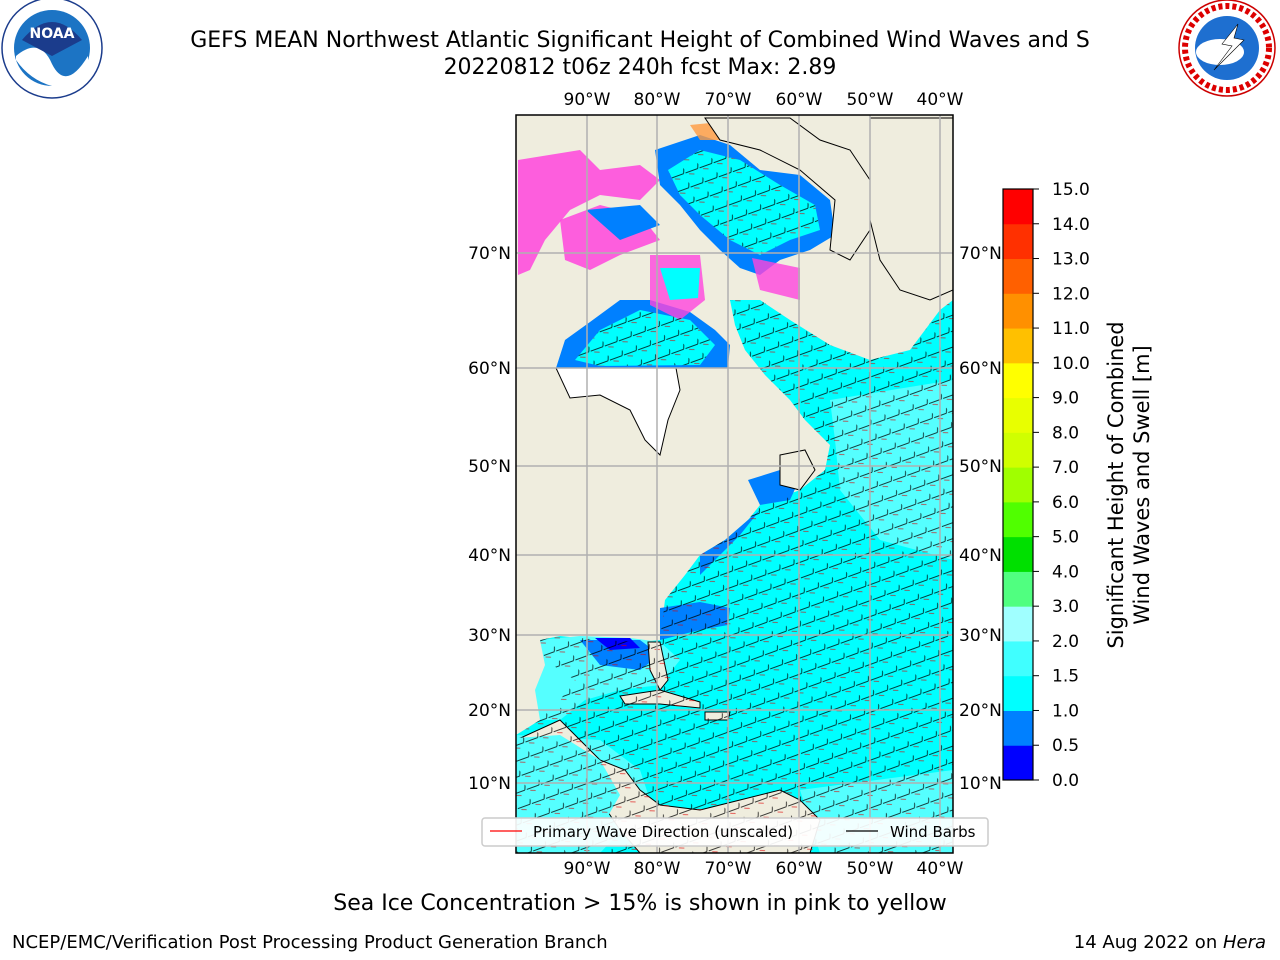 The width and height of the screenshot is (1280, 960). Describe the element at coordinates (1142, 485) in the screenshot. I see `colorbar-label-line2: Wind Waves and Swell [m]` at that location.